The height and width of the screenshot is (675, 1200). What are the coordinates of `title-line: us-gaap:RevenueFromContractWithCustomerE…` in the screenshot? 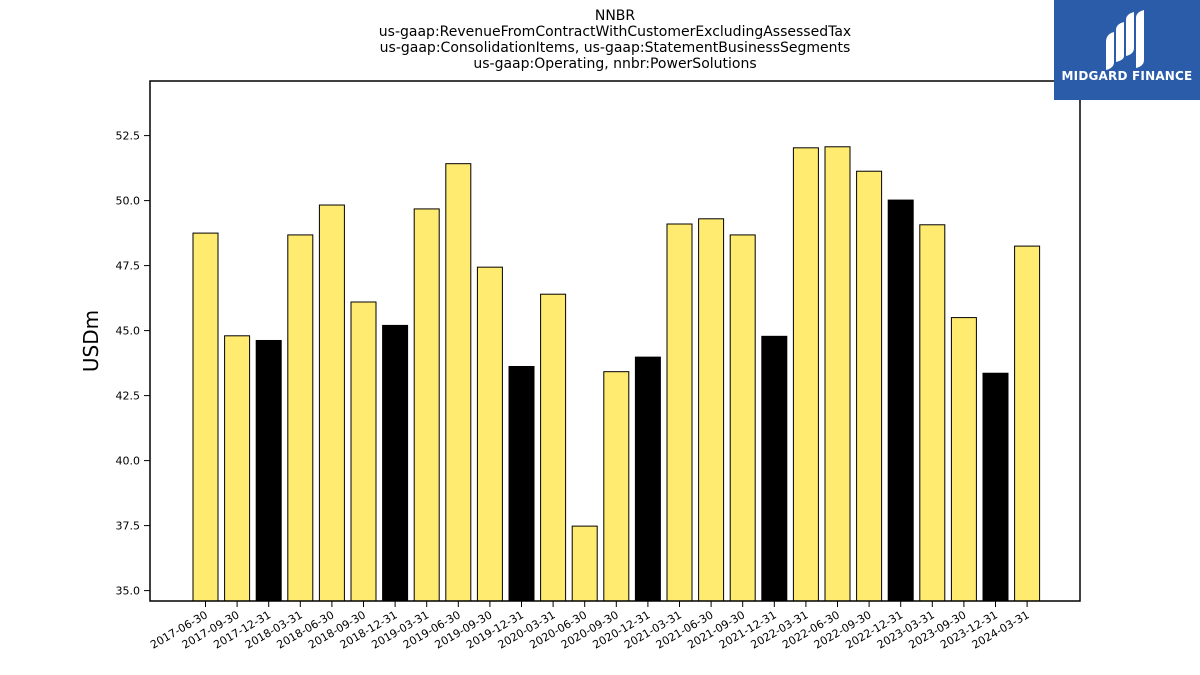 It's located at (615, 32).